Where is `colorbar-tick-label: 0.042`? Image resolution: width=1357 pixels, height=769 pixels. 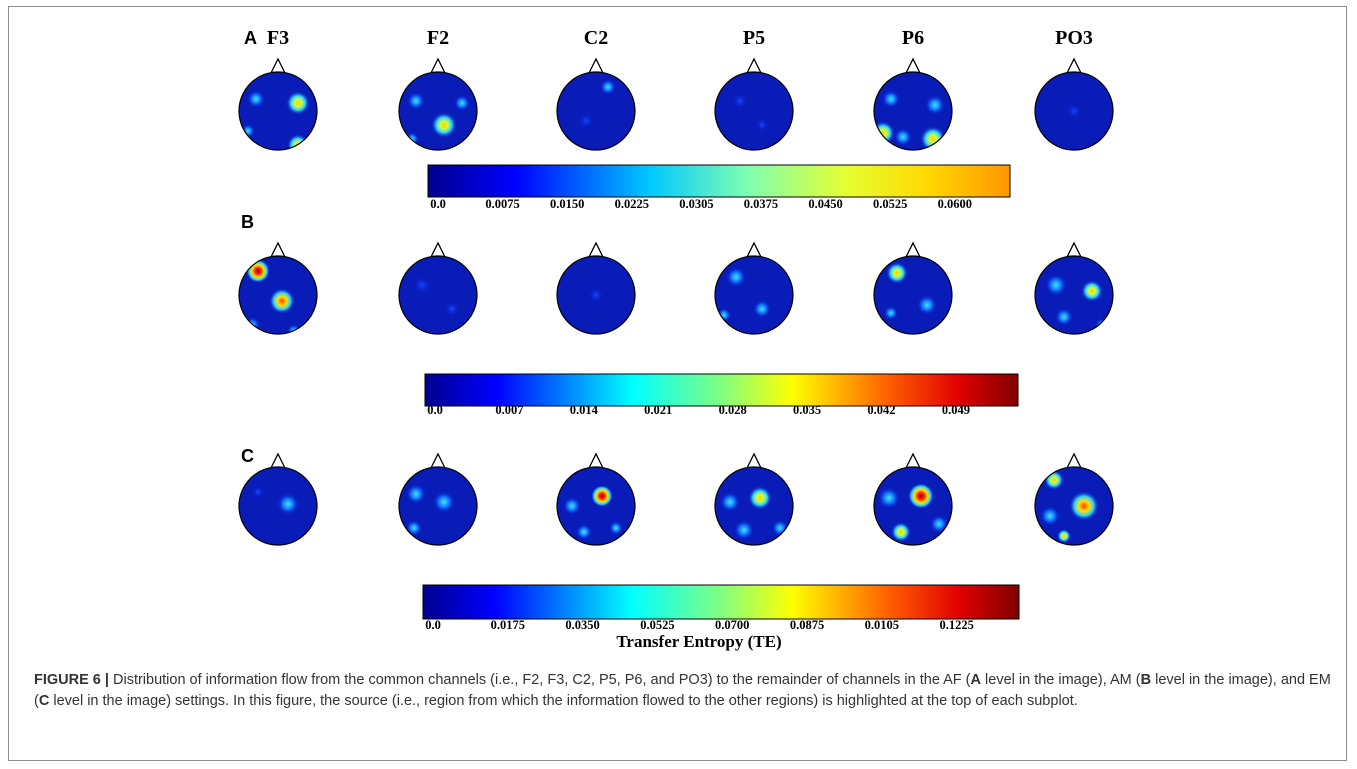
colorbar-tick-label: 0.042 is located at coordinates (881, 410).